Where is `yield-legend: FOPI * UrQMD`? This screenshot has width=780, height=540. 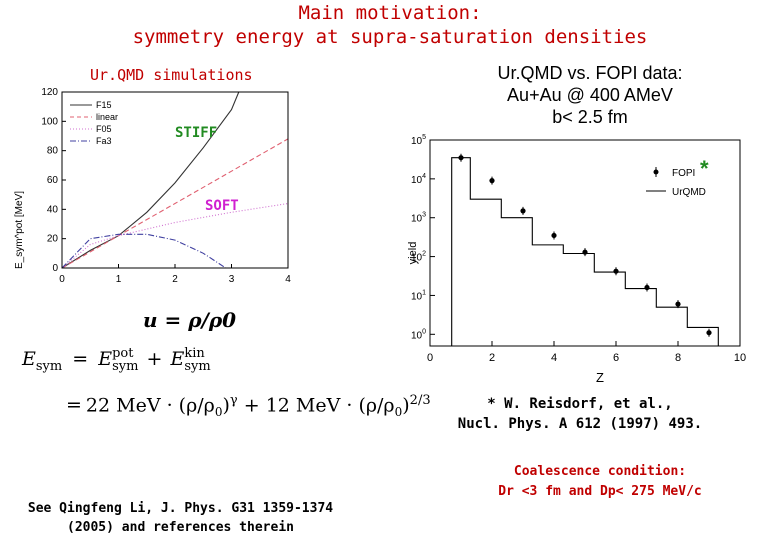
yield-legend: FOPI * UrQMD is located at coordinates (677, 177).